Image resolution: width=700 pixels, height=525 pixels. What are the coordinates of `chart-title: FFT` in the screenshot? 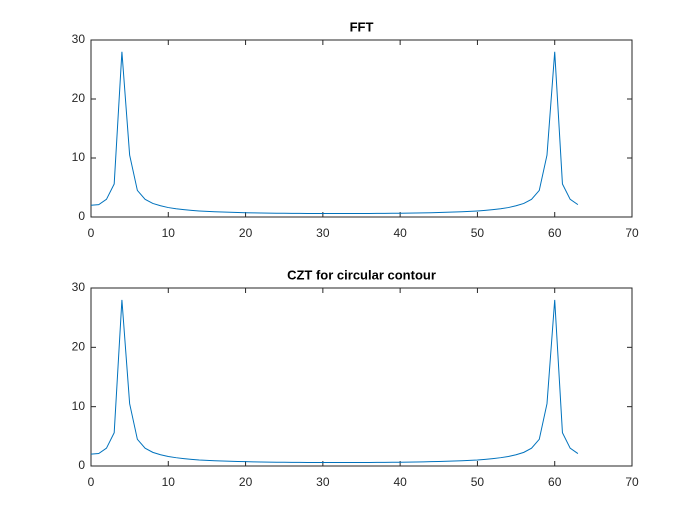 It's located at (362, 26).